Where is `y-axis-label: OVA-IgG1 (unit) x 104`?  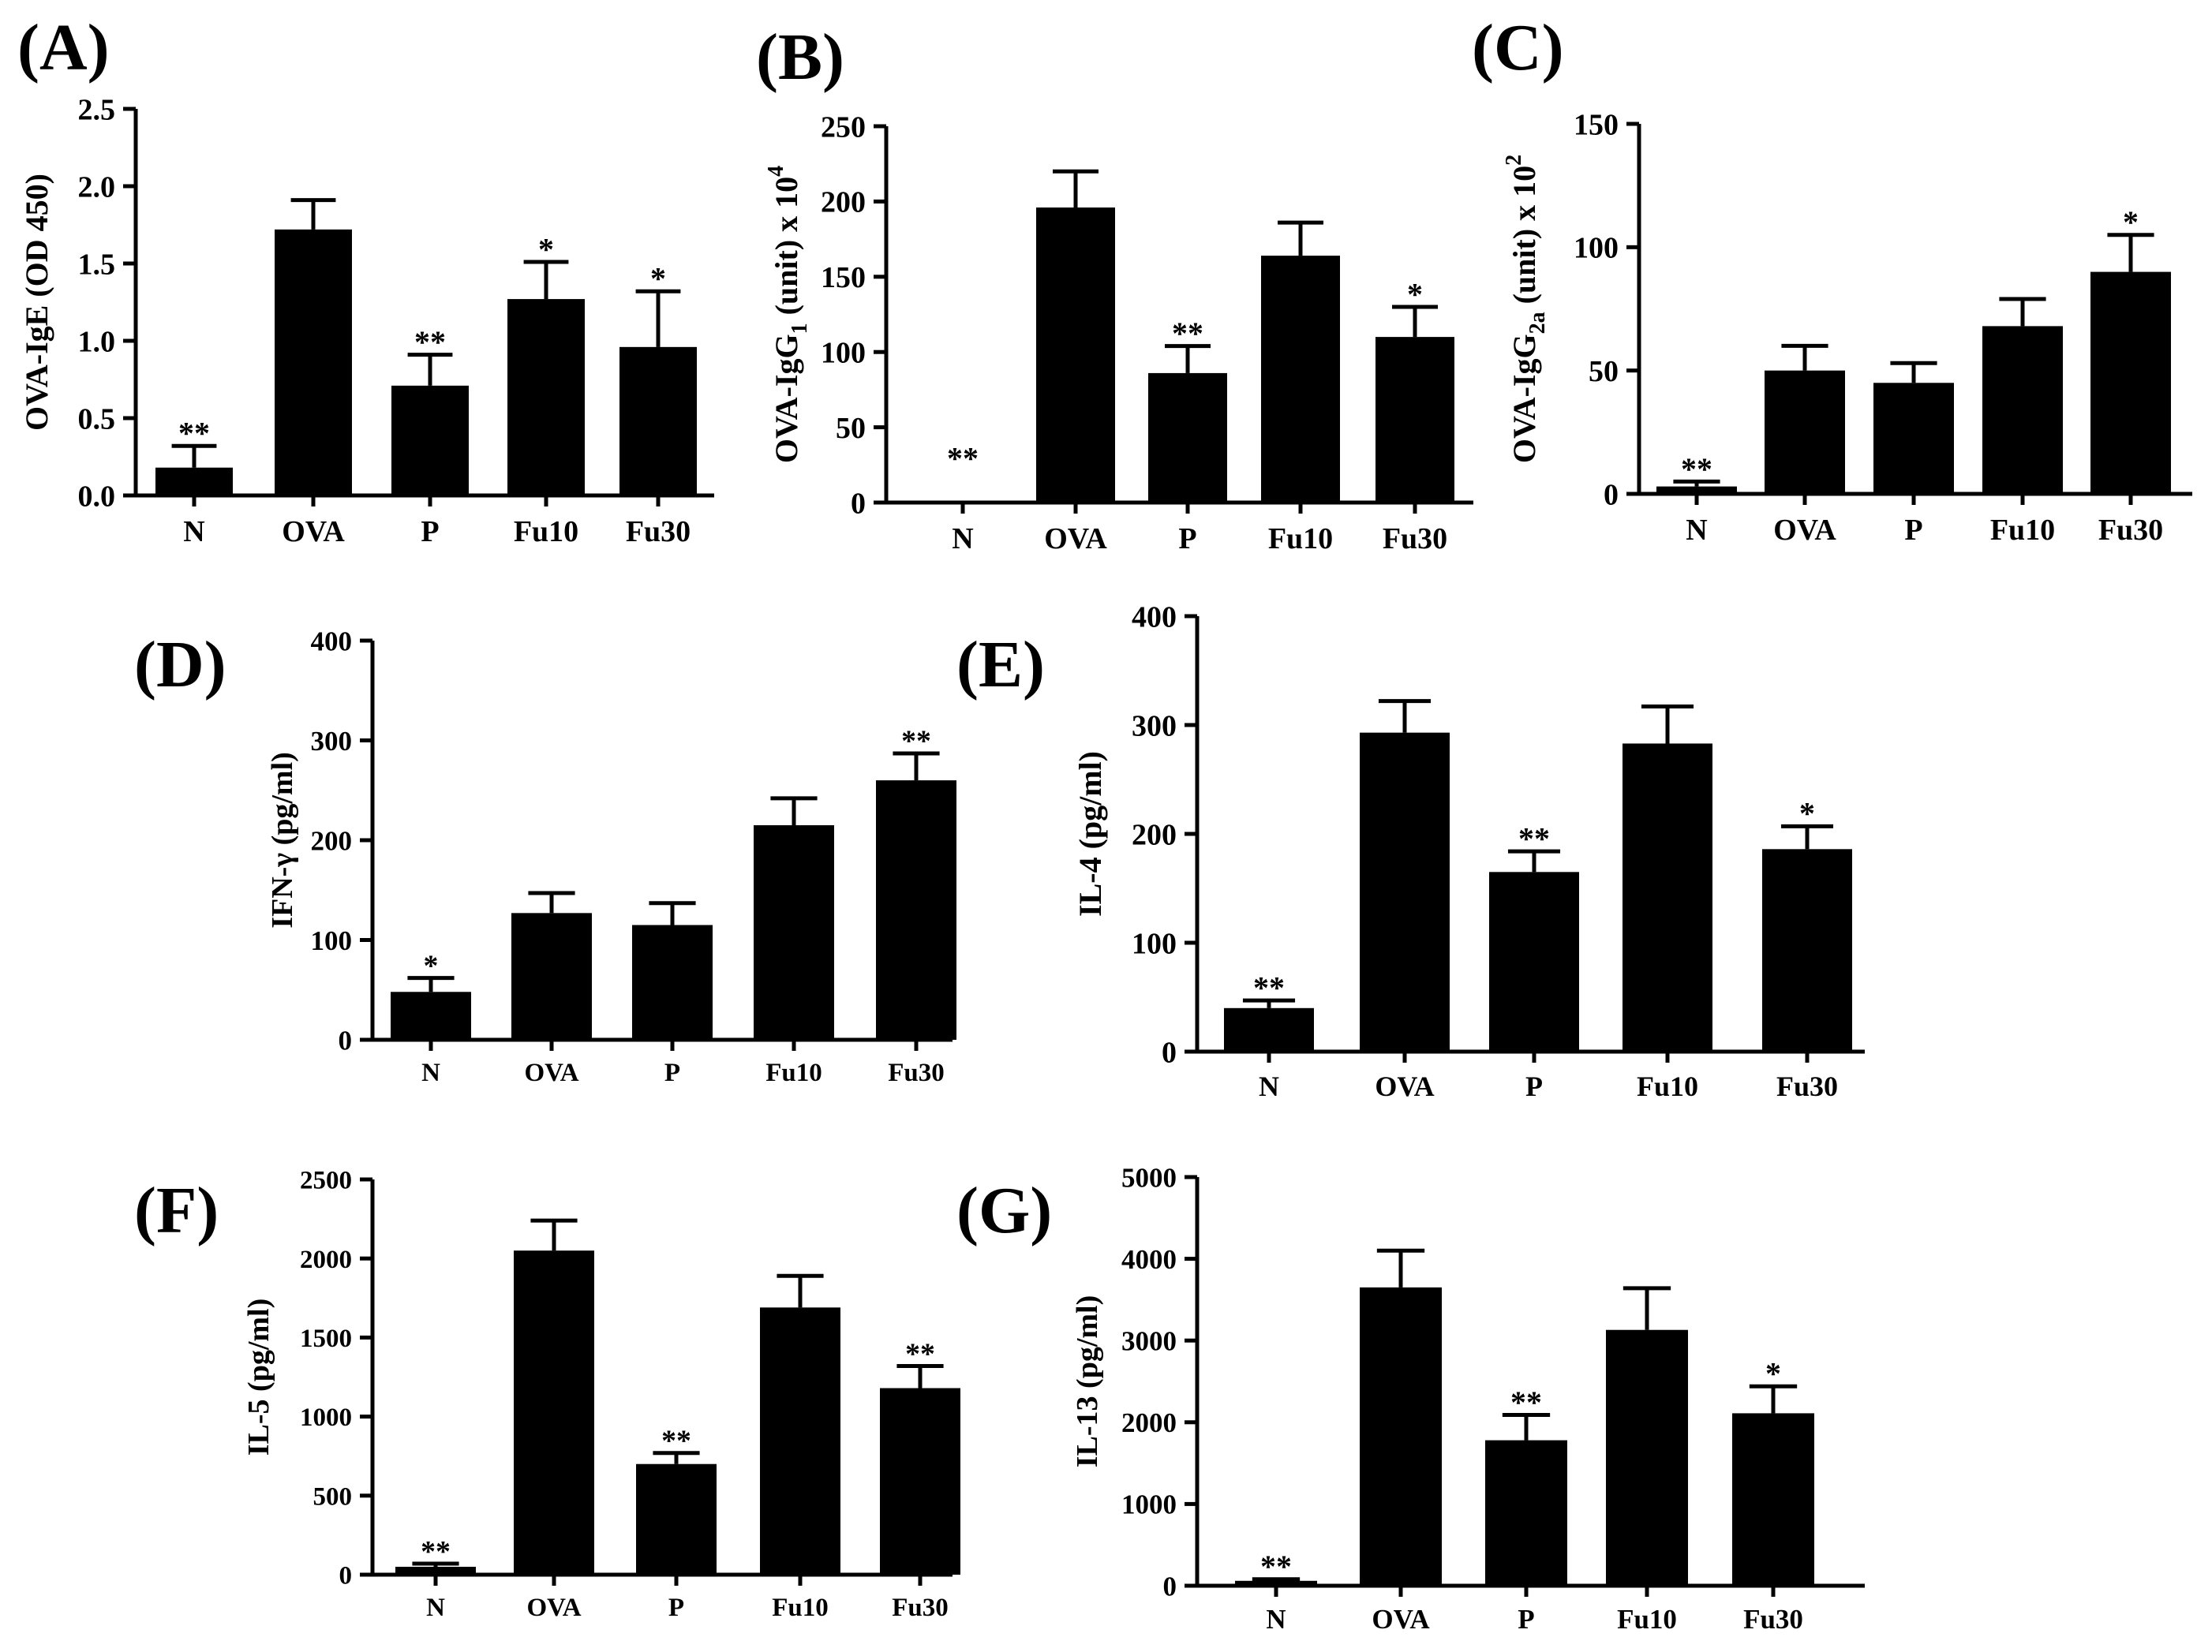 y-axis-label: OVA-IgG1 (unit) x 104 is located at coordinates (788, 314).